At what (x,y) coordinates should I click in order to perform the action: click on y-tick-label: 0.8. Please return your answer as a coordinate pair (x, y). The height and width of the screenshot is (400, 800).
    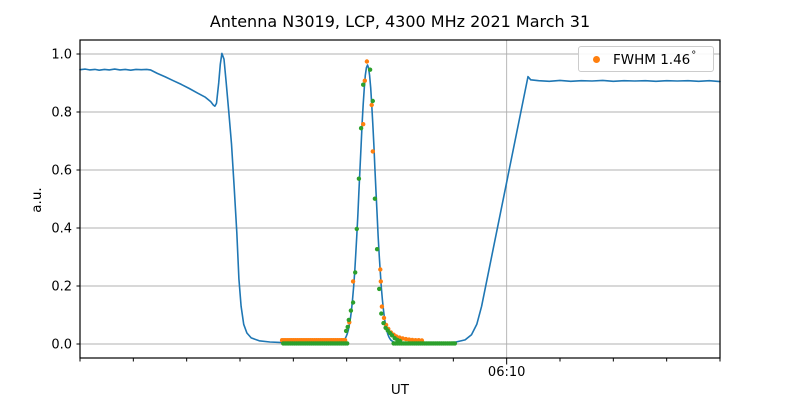
    Looking at the image, I should click on (61, 113).